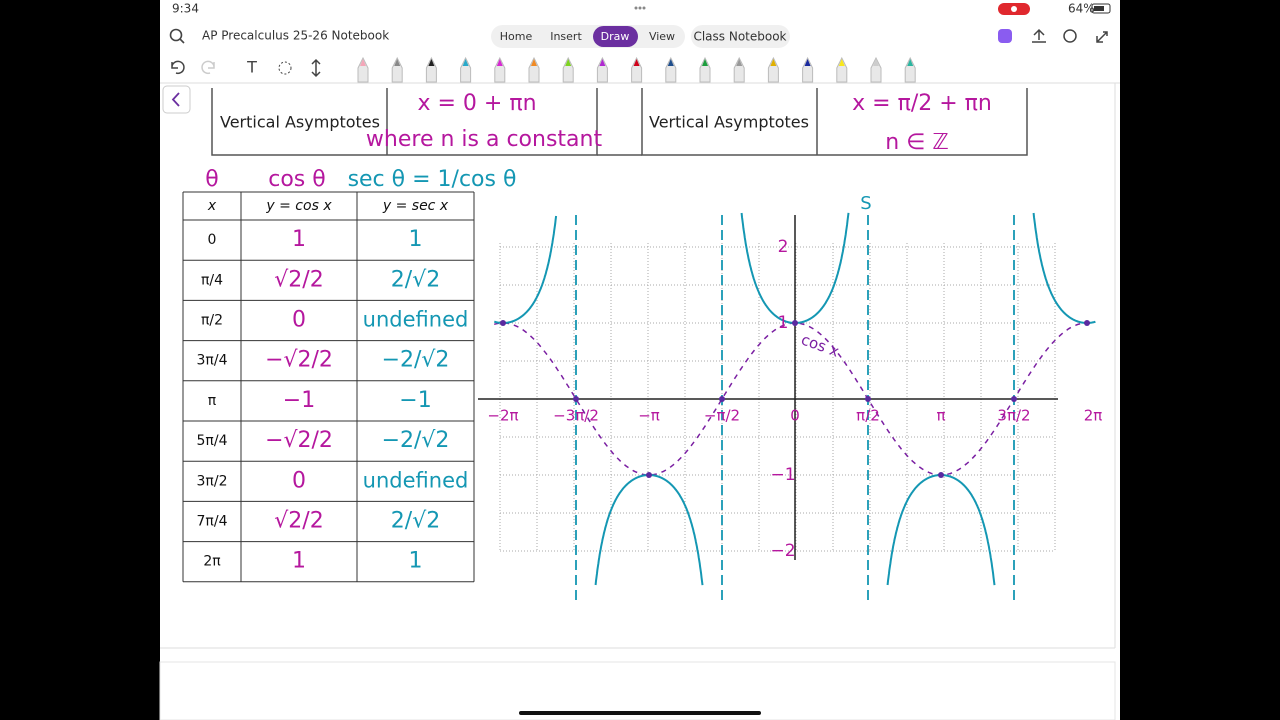 Image resolution: width=1280 pixels, height=720 pixels. Describe the element at coordinates (834, 122) in the screenshot. I see `right-table-border` at that location.